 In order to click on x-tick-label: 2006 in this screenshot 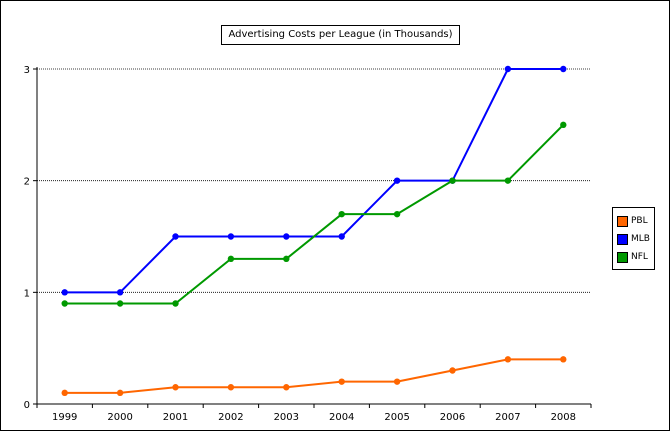, I will do `click(452, 417)`.